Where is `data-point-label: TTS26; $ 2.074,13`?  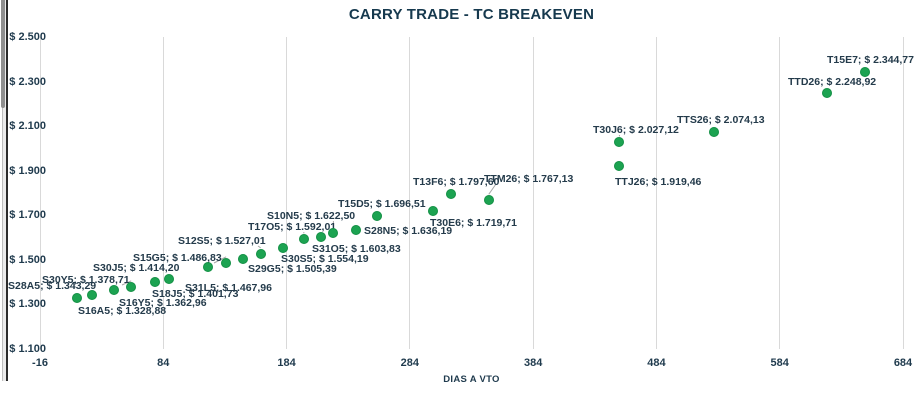
data-point-label: TTS26; $ 2.074,13 is located at coordinates (721, 119).